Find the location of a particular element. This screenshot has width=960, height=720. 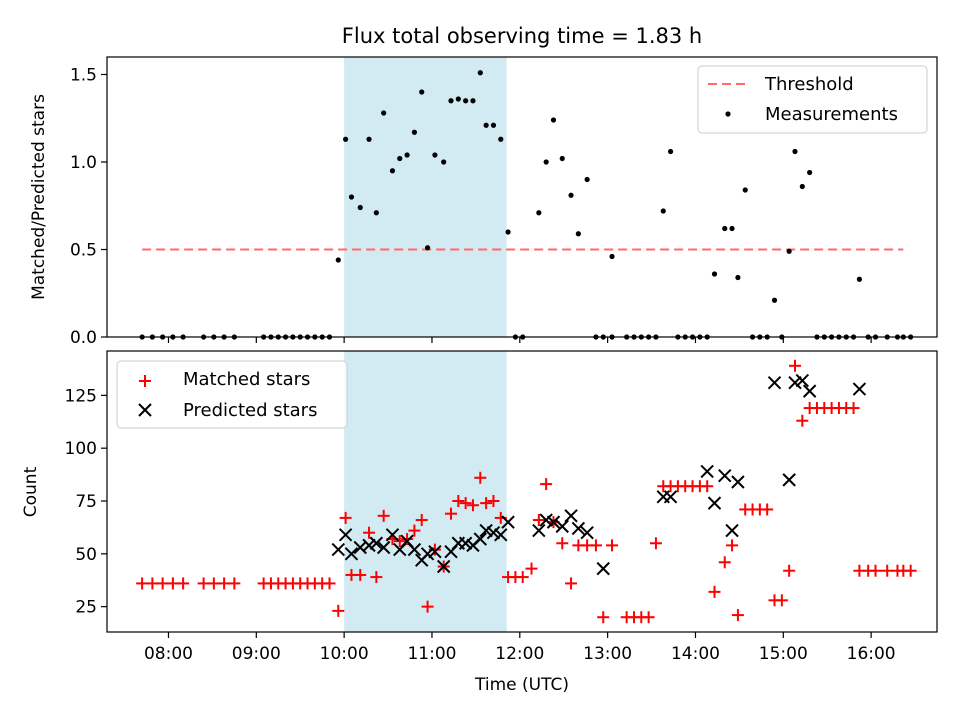

y-tick-label: 25 is located at coordinates (86, 608).